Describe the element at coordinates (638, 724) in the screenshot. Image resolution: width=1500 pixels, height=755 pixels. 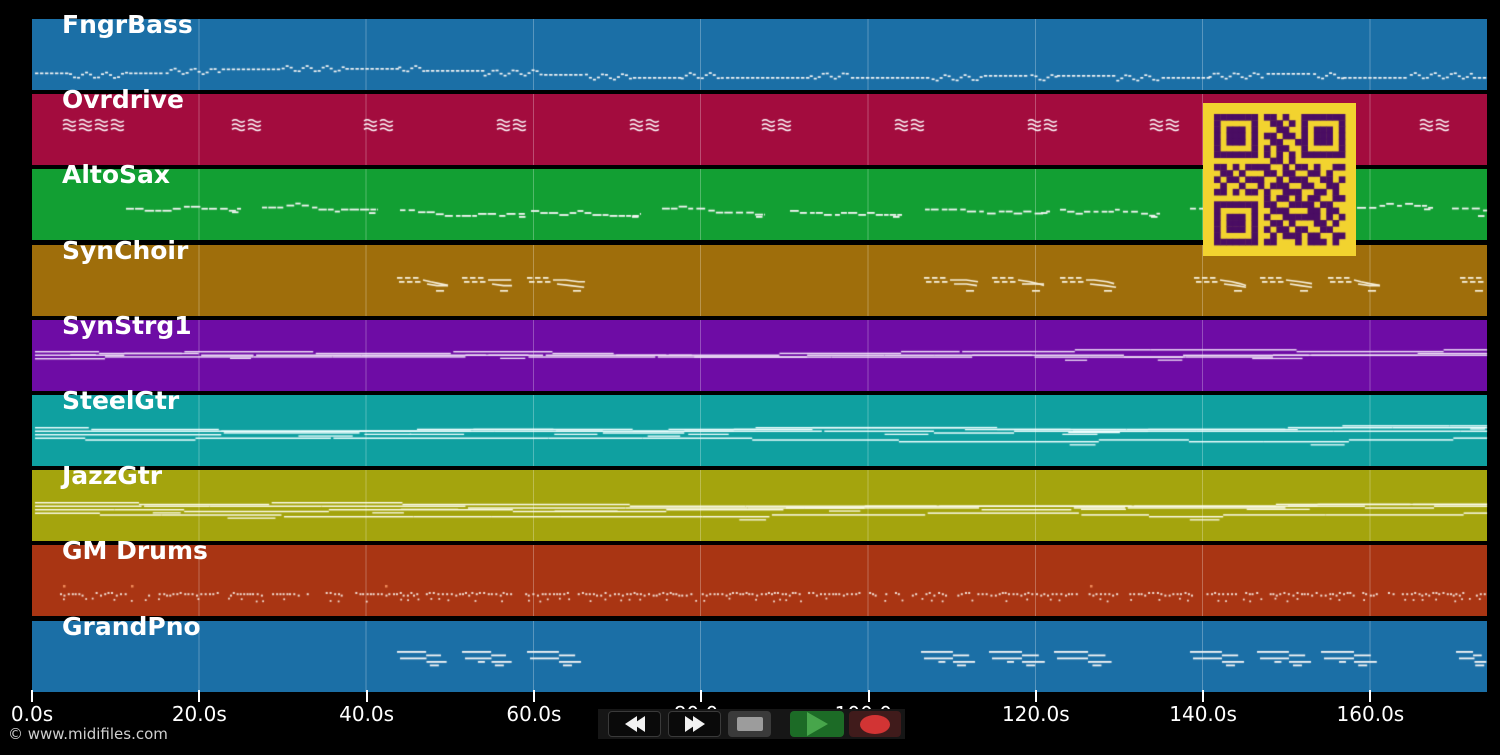
I see `rewind-icon` at that location.